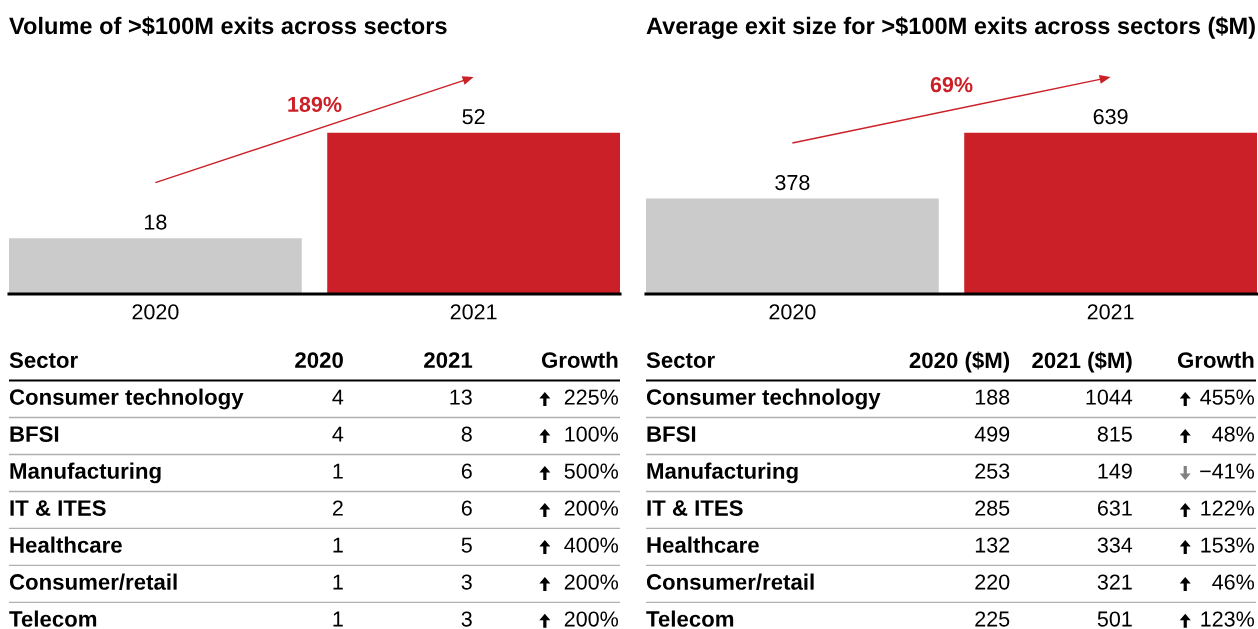 The width and height of the screenshot is (1258, 629). What do you see at coordinates (591, 545) in the screenshot?
I see `data-label: 400%` at bounding box center [591, 545].